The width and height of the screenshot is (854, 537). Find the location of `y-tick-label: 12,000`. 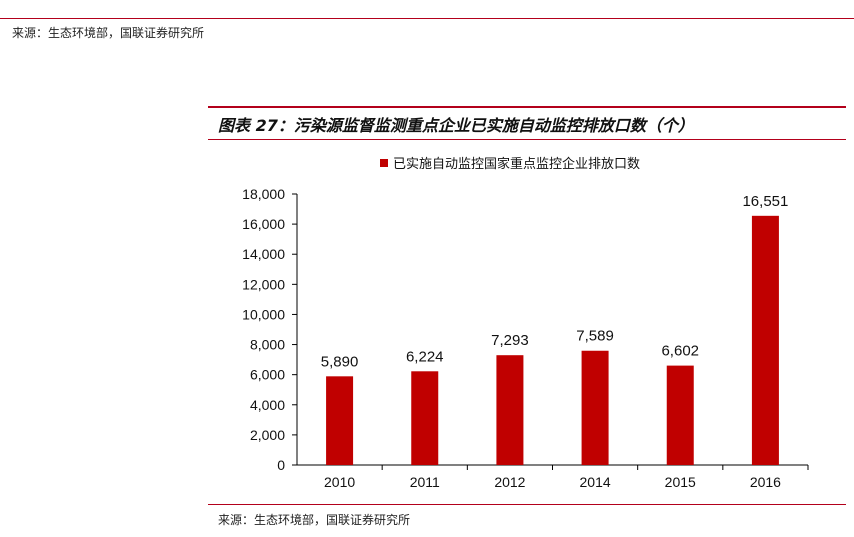

y-tick-label: 12,000 is located at coordinates (263, 284).